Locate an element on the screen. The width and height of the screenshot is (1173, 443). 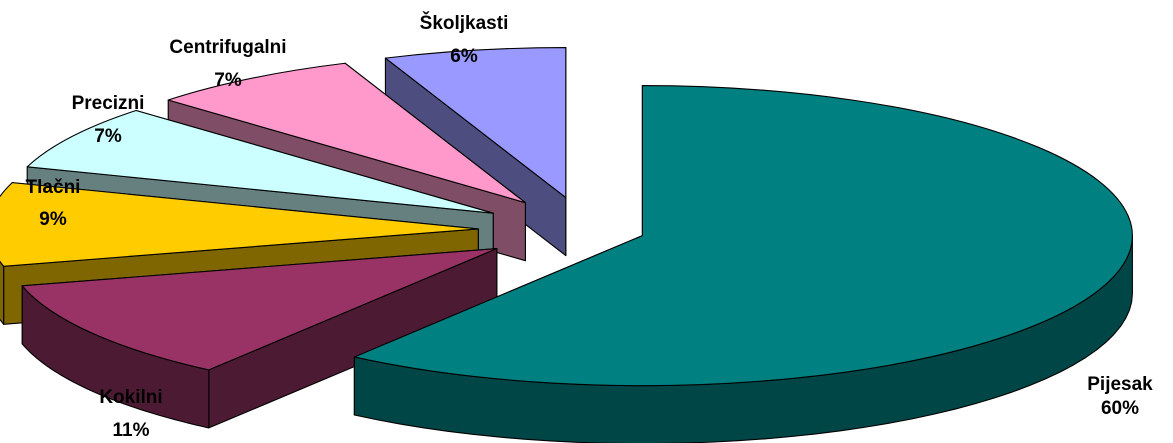
label-pijesak-value: 60% is located at coordinates (1120, 408).